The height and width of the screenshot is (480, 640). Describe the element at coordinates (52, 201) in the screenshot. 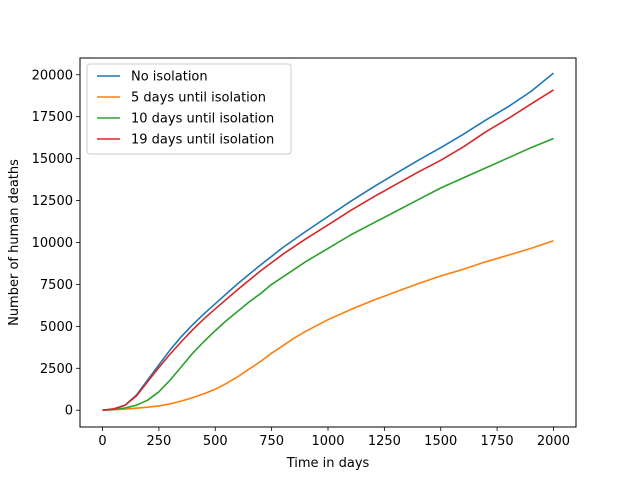

I see `y-tick-label: 12500` at that location.